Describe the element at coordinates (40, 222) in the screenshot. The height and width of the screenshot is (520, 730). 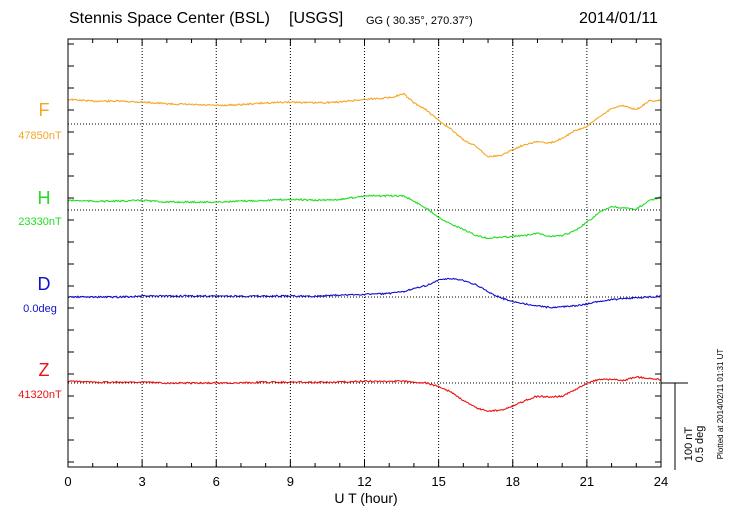
I see `baseline-value-H: 23330nT` at that location.